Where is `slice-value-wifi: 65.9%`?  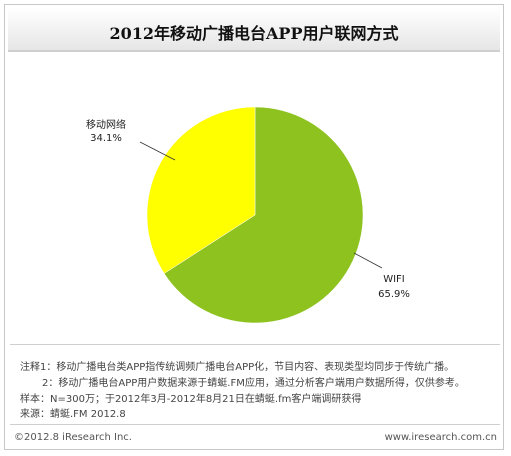
slice-value-wifi: 65.9% is located at coordinates (394, 294).